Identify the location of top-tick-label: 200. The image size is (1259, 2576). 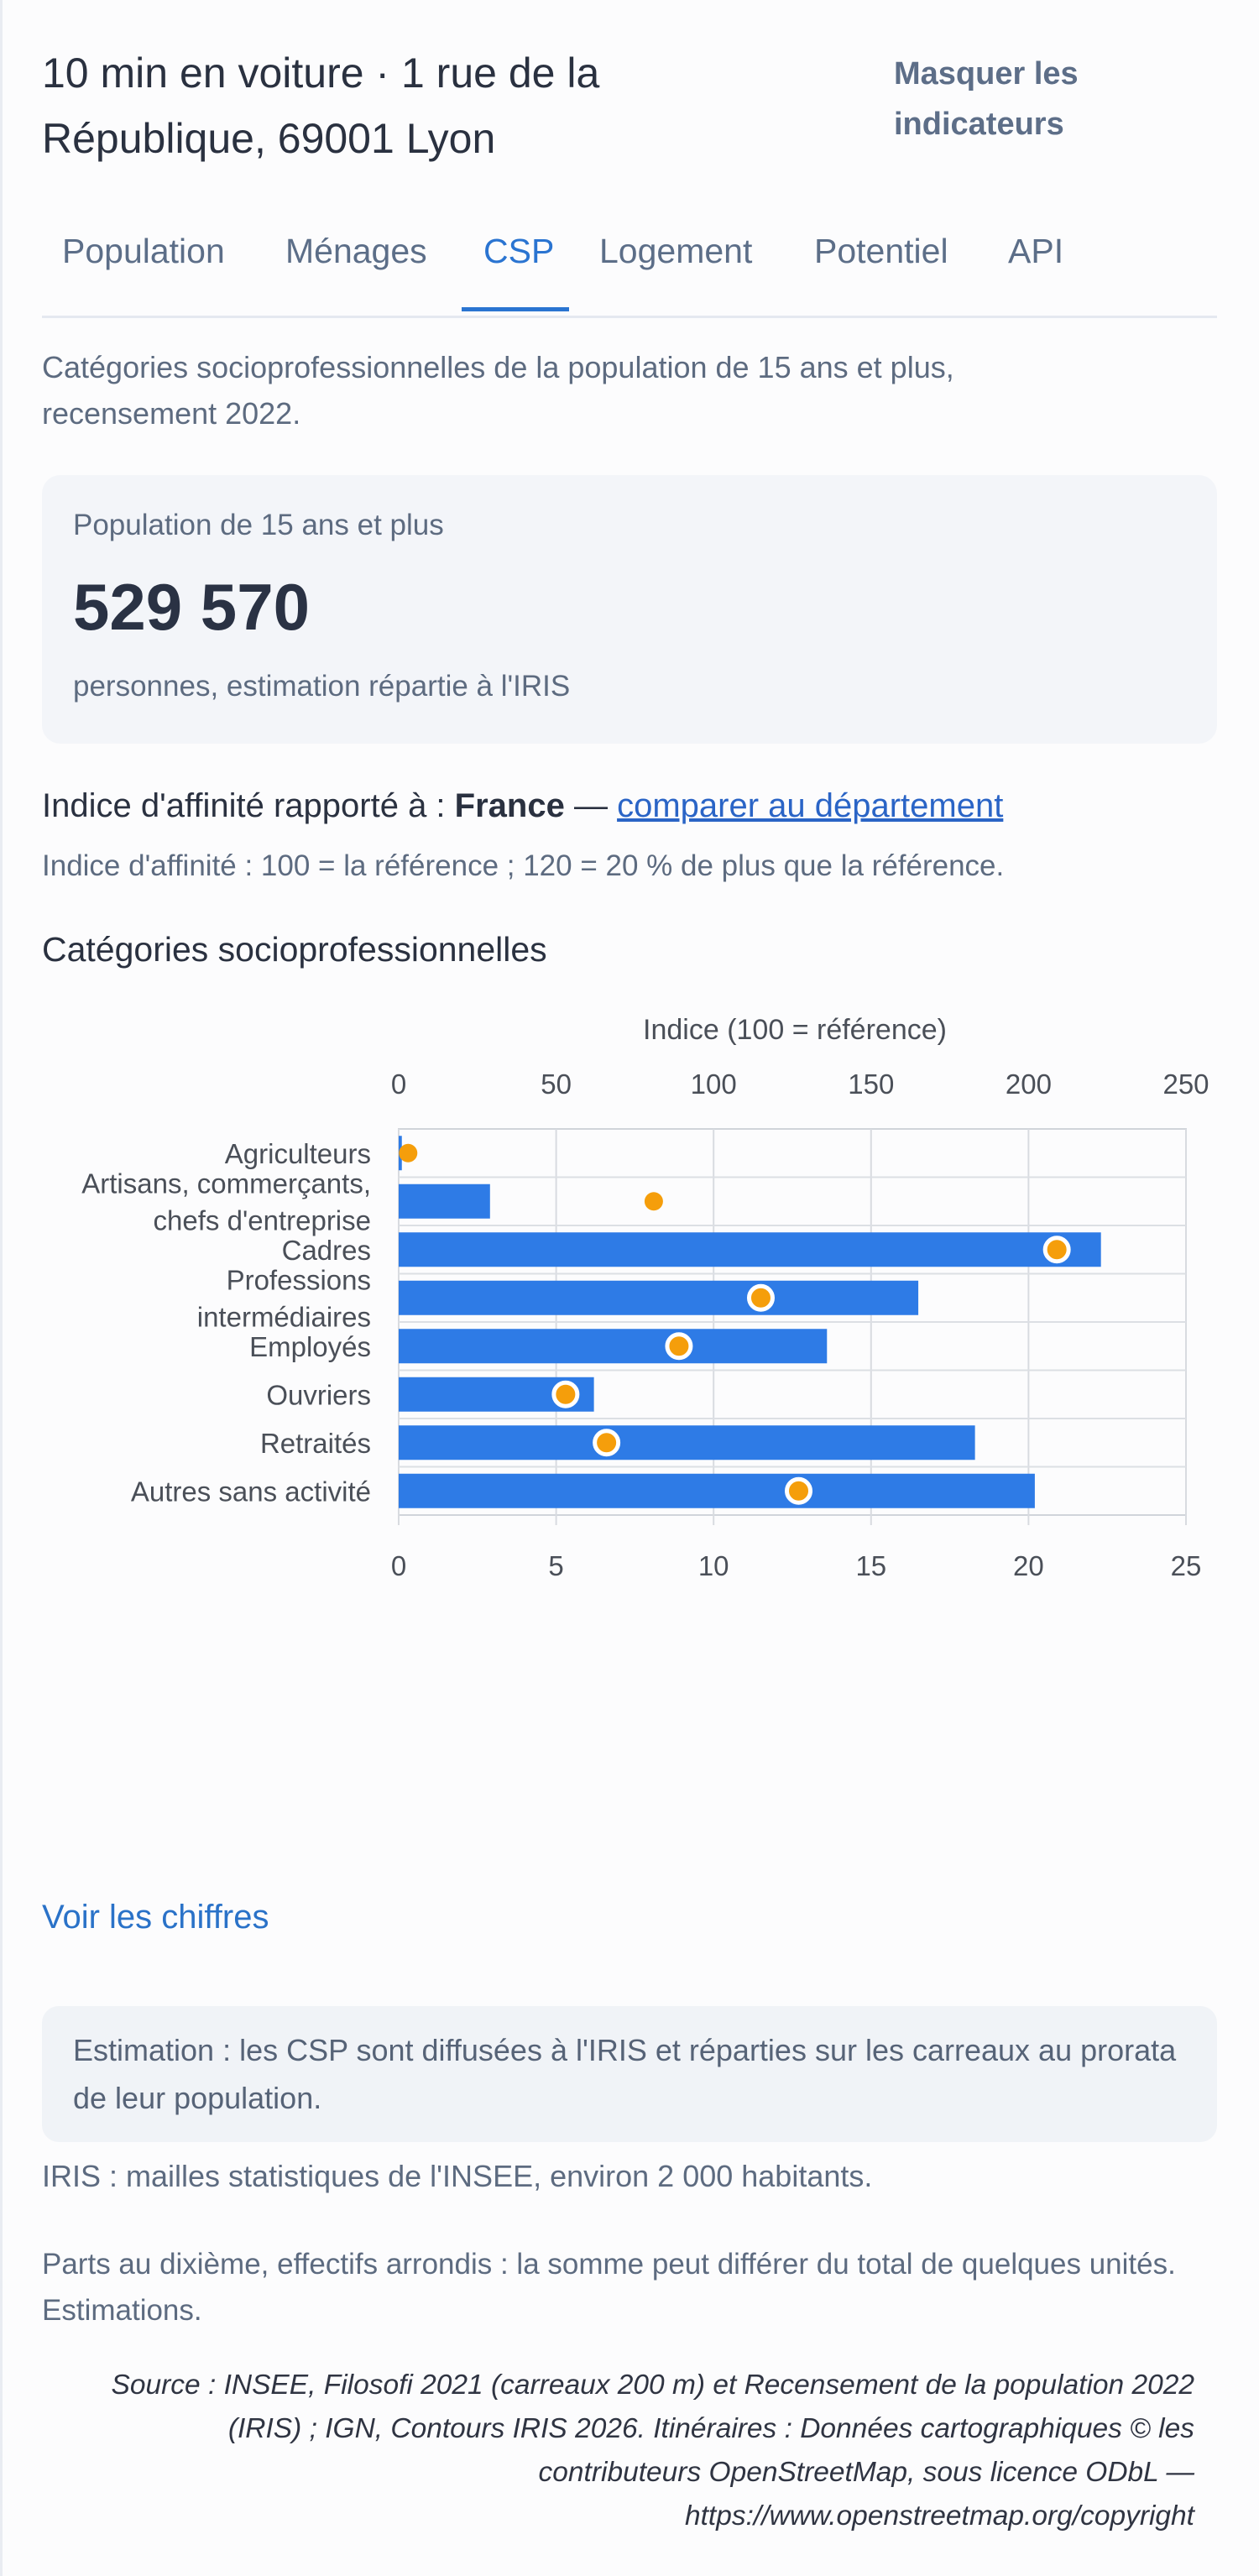
(1029, 1084).